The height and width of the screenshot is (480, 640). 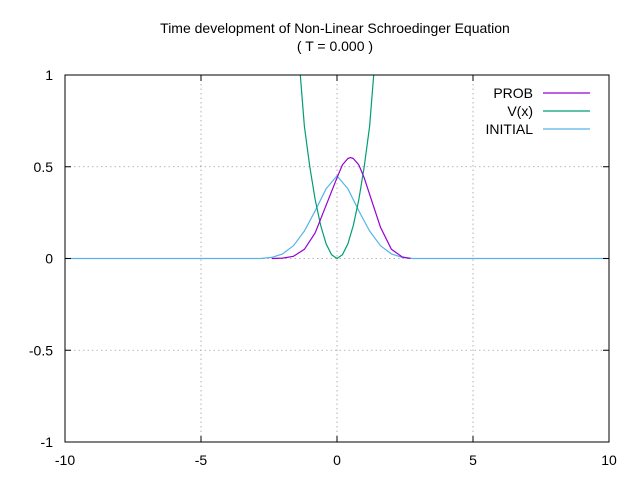 What do you see at coordinates (473, 460) in the screenshot?
I see `x-tick-label: 5` at bounding box center [473, 460].